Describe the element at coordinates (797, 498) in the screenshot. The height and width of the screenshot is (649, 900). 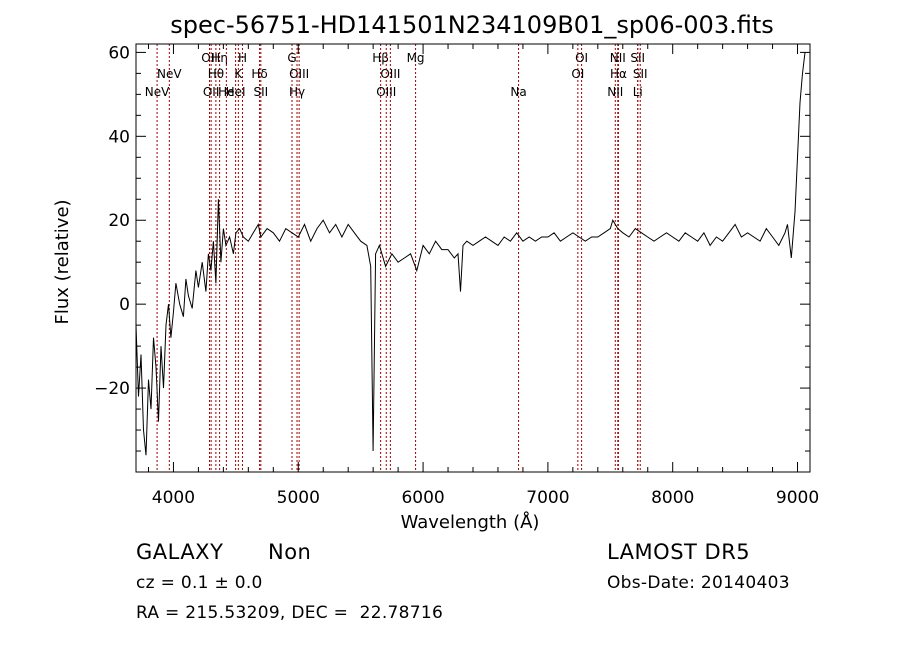
I see `x-tick-label: 9000` at that location.